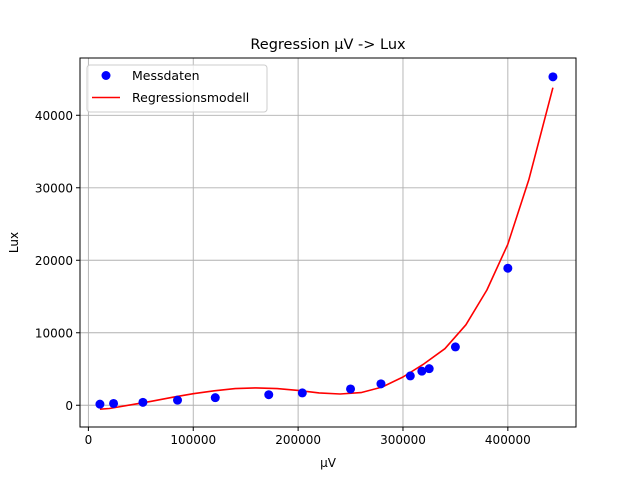 The width and height of the screenshot is (640, 480). Describe the element at coordinates (298, 440) in the screenshot. I see `x-tick-label: 200000` at that location.